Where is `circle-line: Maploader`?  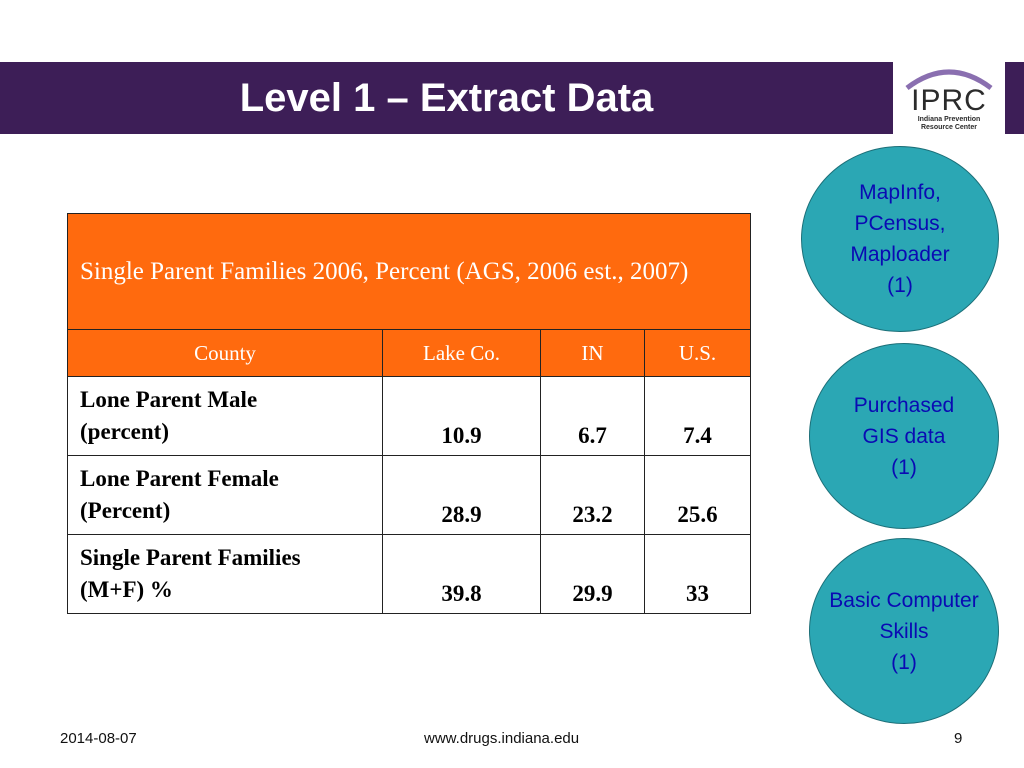
circle-line: Maploader is located at coordinates (900, 254).